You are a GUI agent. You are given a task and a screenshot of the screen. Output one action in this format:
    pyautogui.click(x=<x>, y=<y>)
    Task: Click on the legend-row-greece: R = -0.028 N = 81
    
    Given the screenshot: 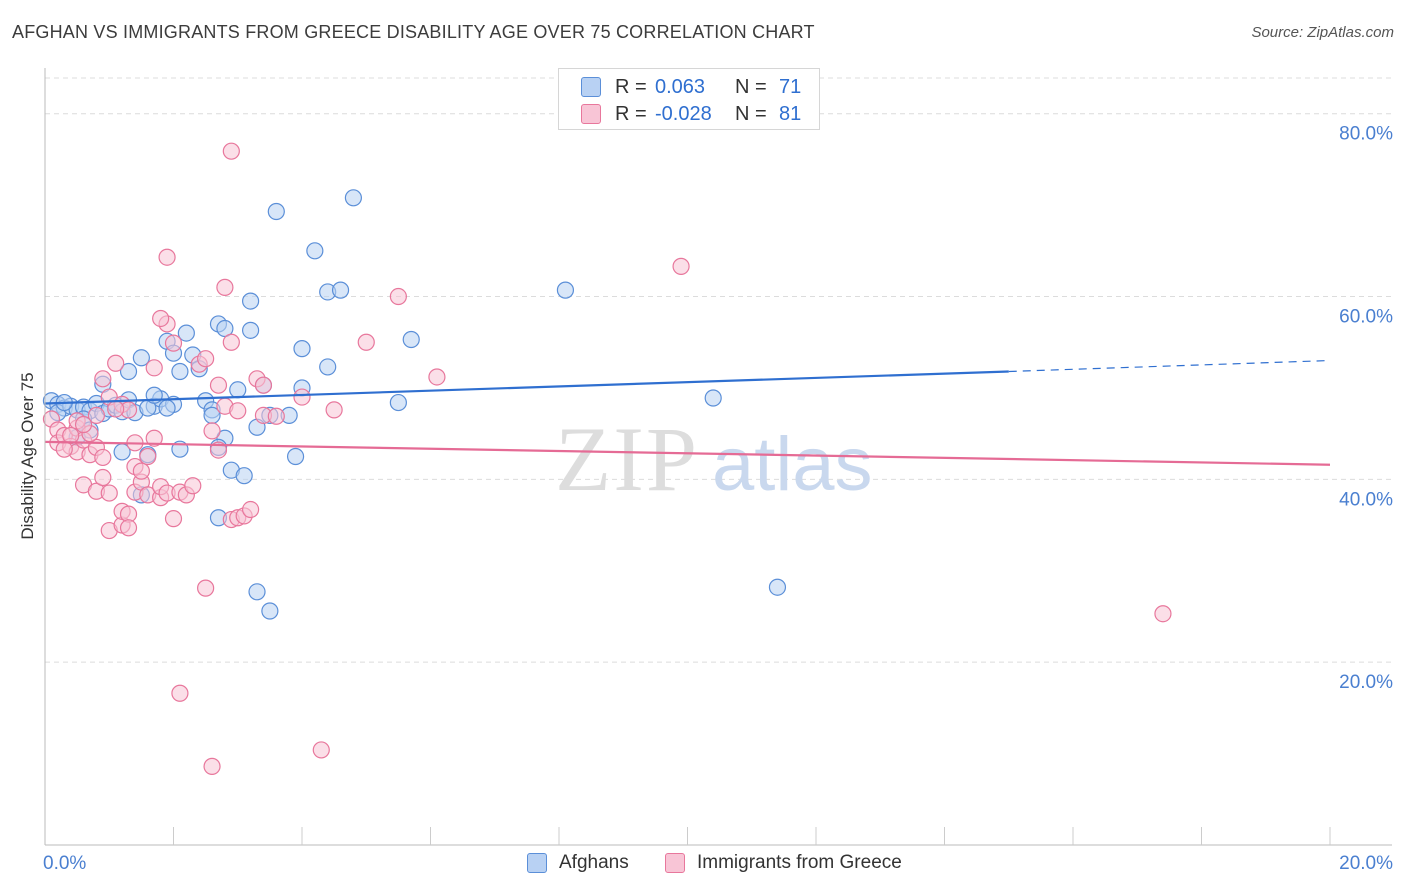 What is the action you would take?
    pyautogui.click(x=691, y=114)
    